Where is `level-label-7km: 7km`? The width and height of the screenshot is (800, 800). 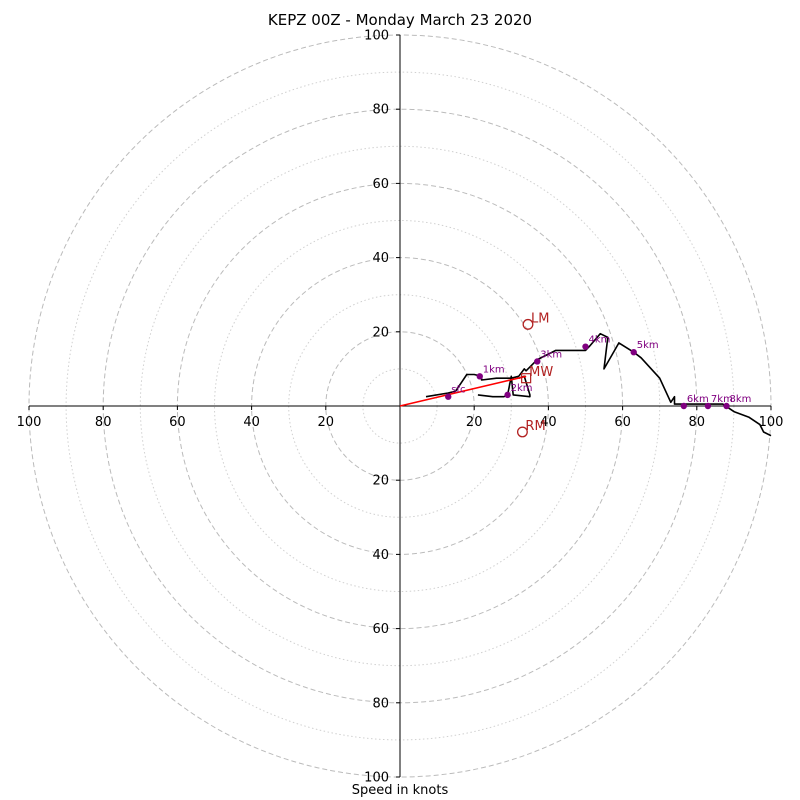
level-label-7km: 7km is located at coordinates (722, 399).